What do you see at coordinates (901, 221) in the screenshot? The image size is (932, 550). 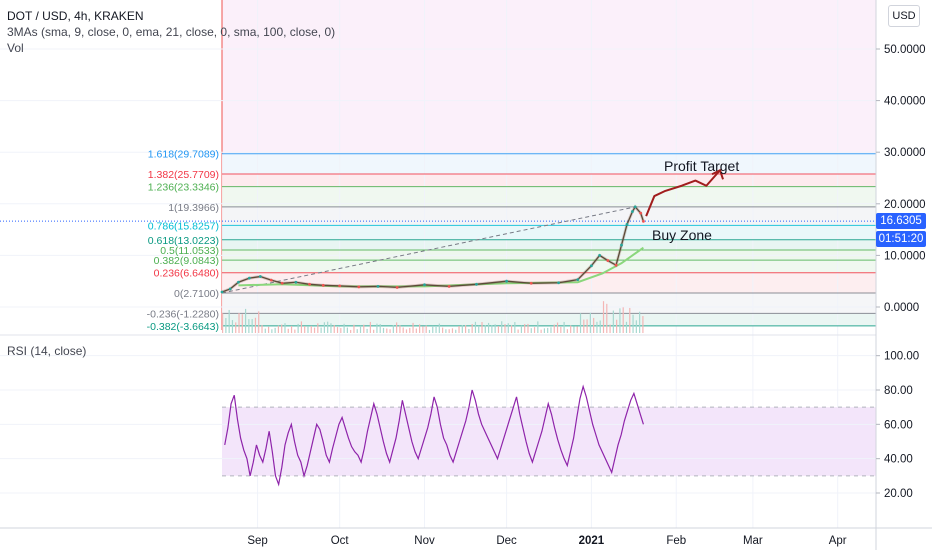 I see `last-price-tag: 16.6305` at bounding box center [901, 221].